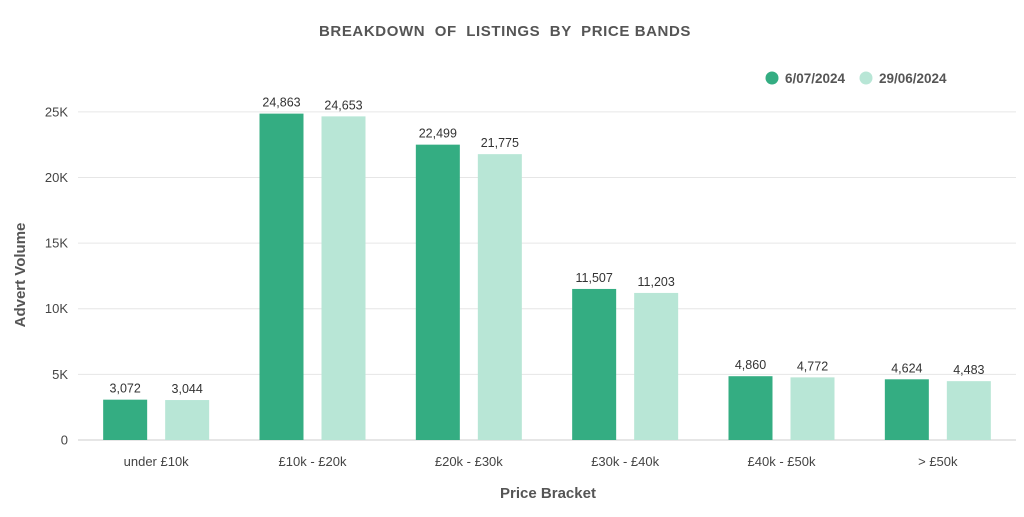 The width and height of the screenshot is (1024, 517). Describe the element at coordinates (548, 493) in the screenshot. I see `x-axis-title: Price Bracket` at that location.